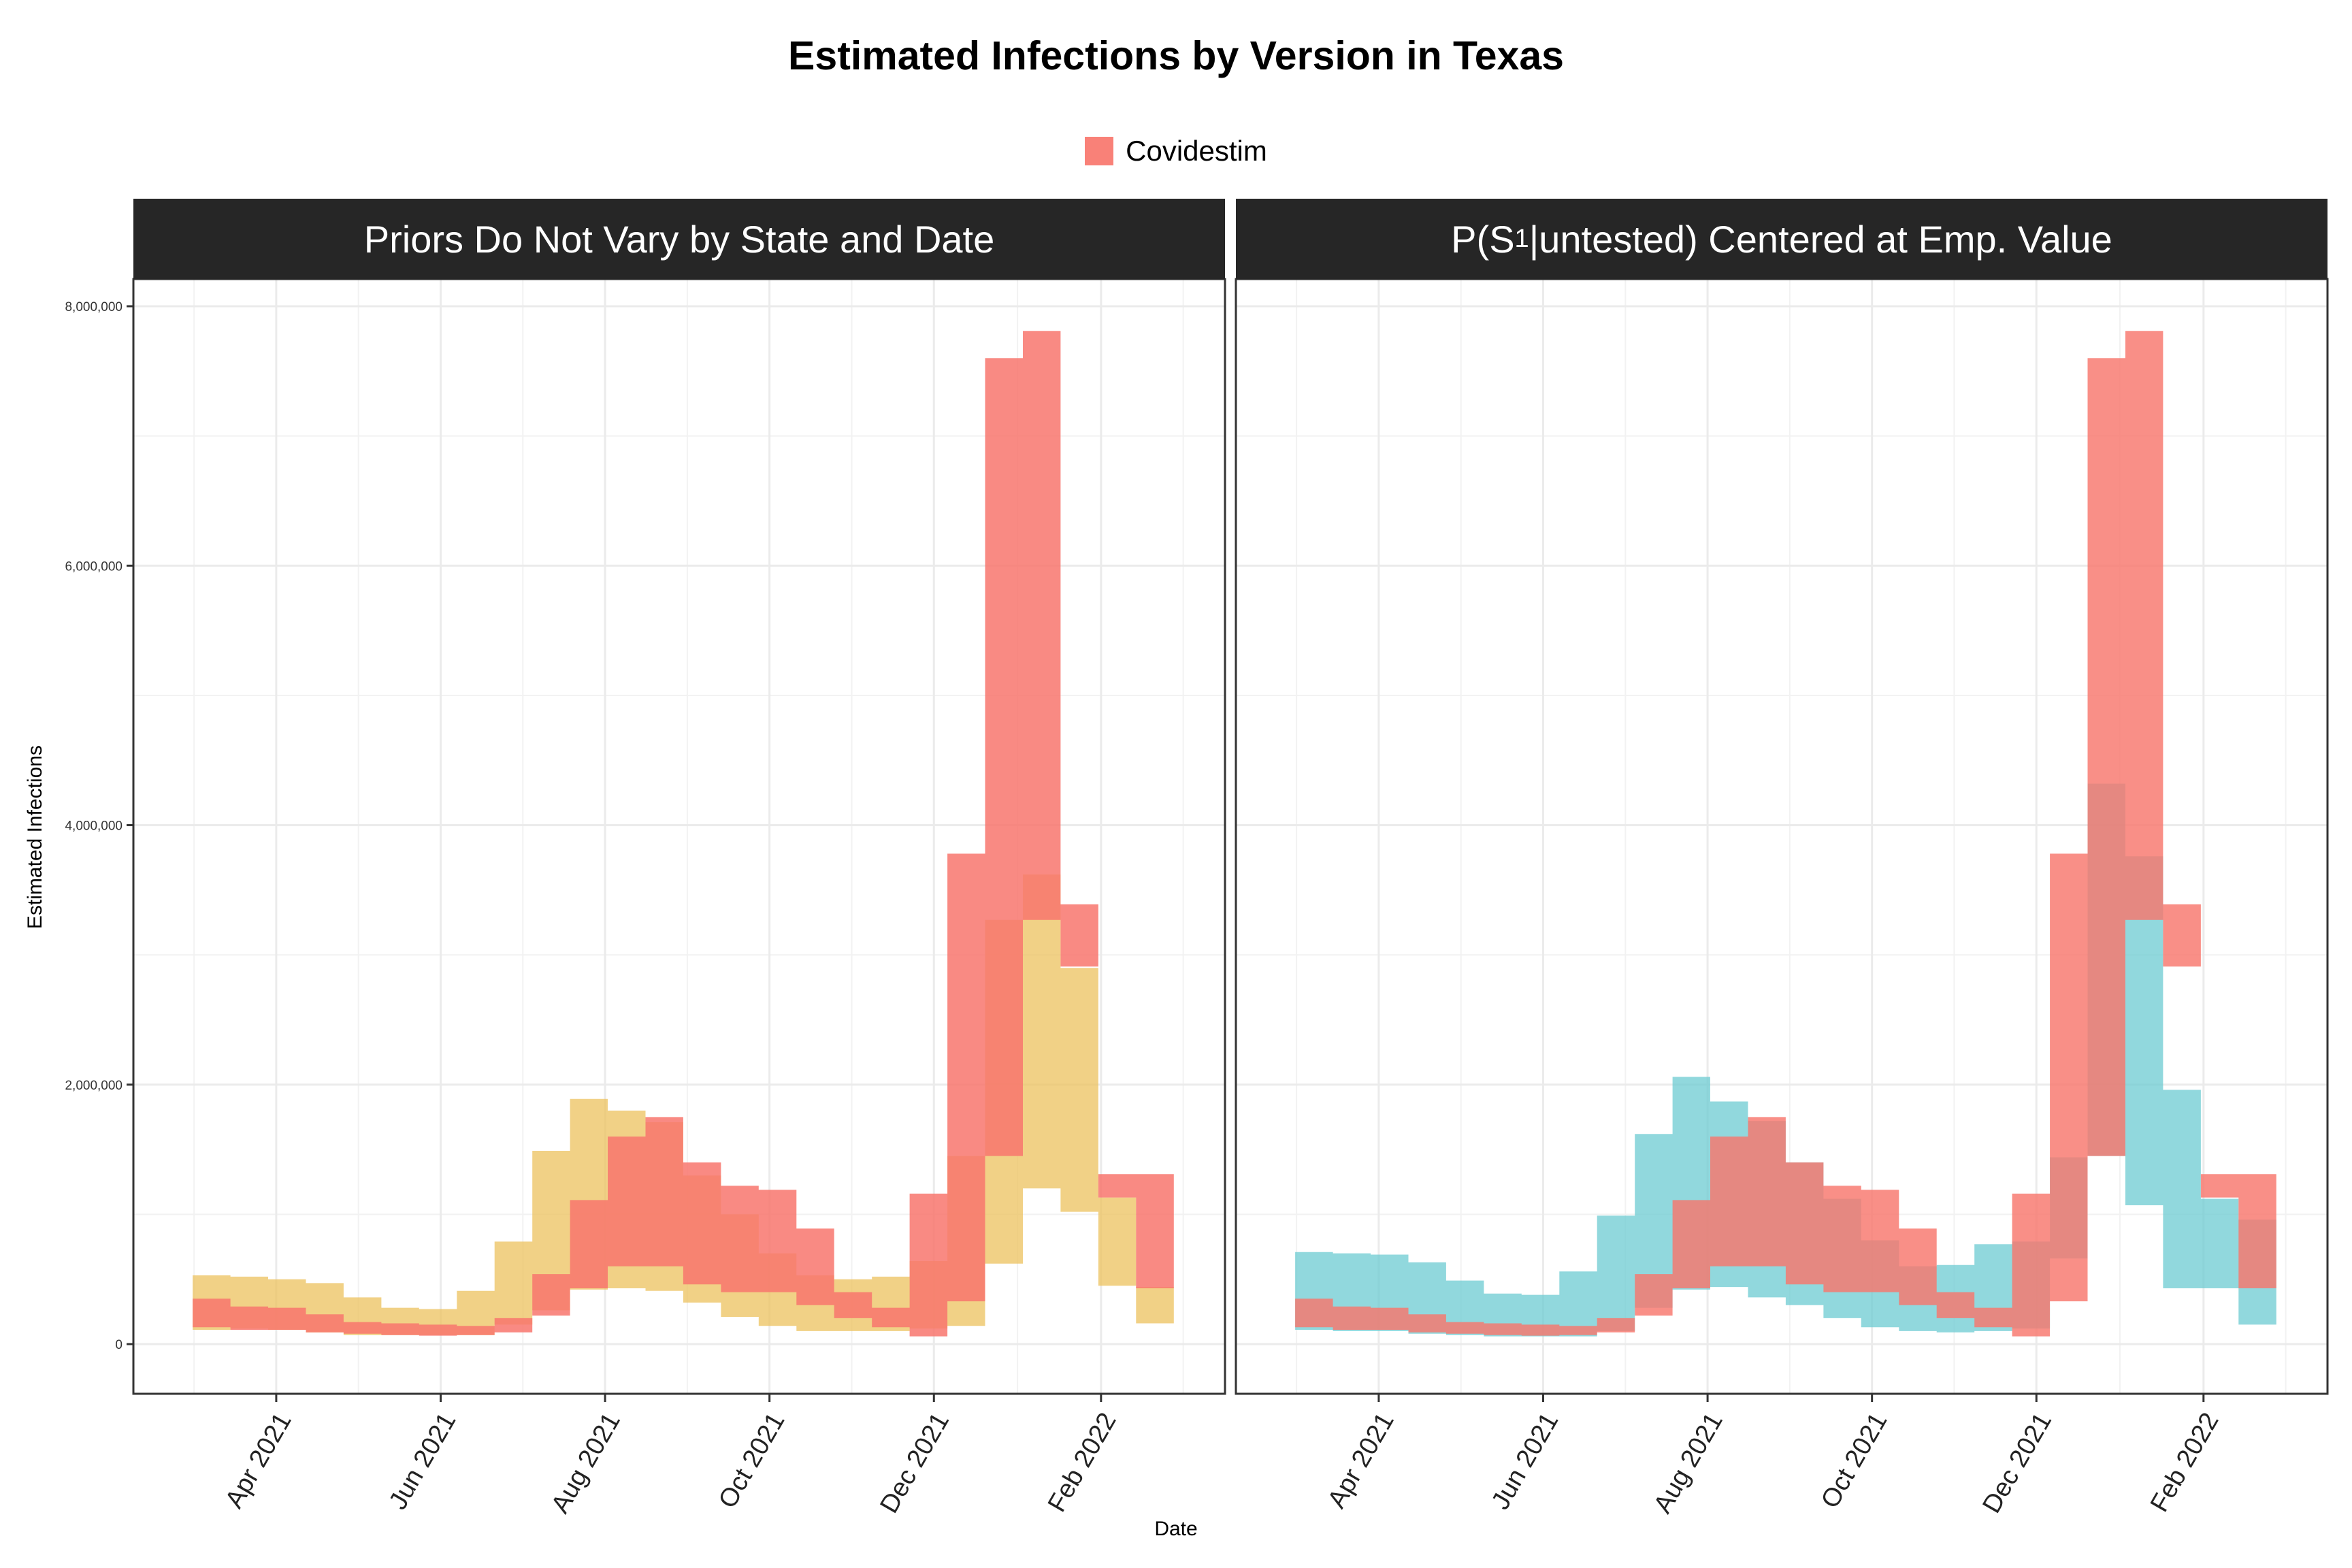 This screenshot has height=1568, width=2352. I want to click on y-tick-label: 6,000,000, so click(93, 566).